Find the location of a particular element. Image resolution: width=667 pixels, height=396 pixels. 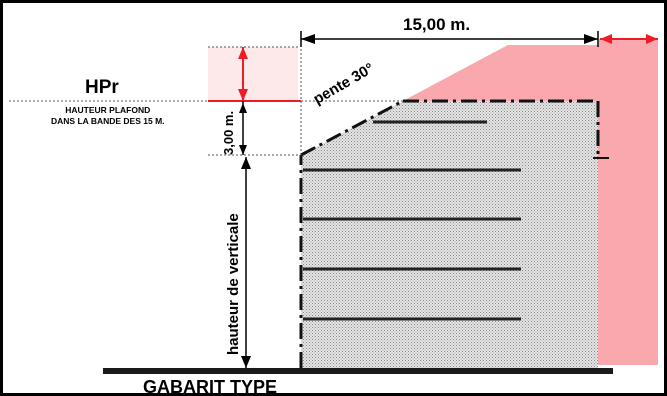

ground-line is located at coordinates (358, 371).